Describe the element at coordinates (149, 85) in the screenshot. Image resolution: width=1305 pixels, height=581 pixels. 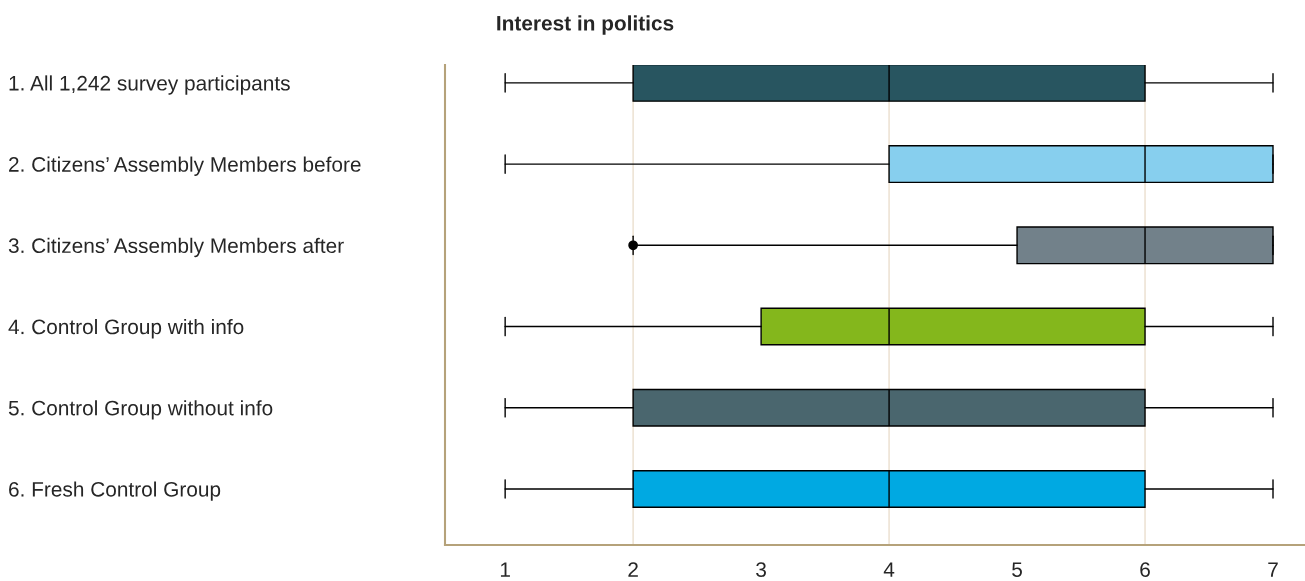
I see `y-tick-label: 1. All 1,242 survey participants` at that location.